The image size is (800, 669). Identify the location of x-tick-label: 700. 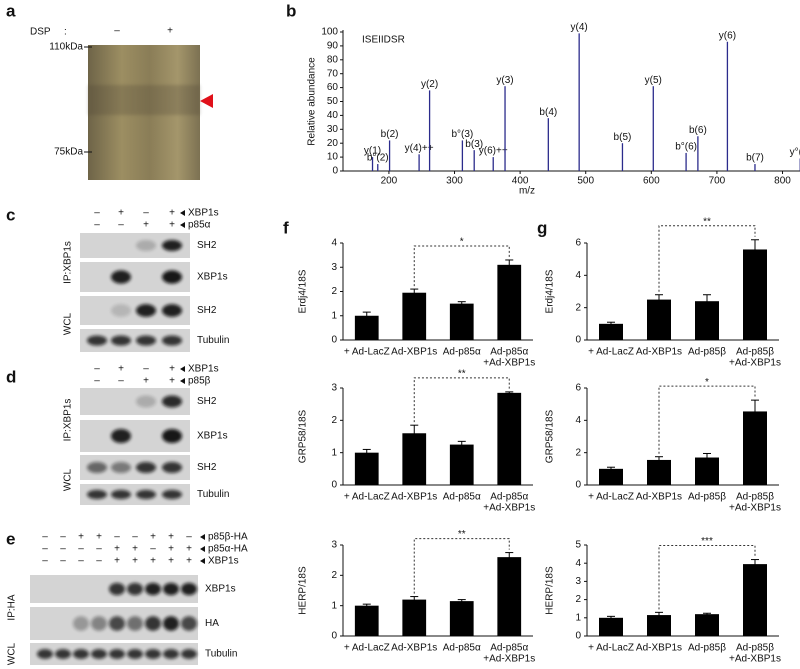
(717, 181).